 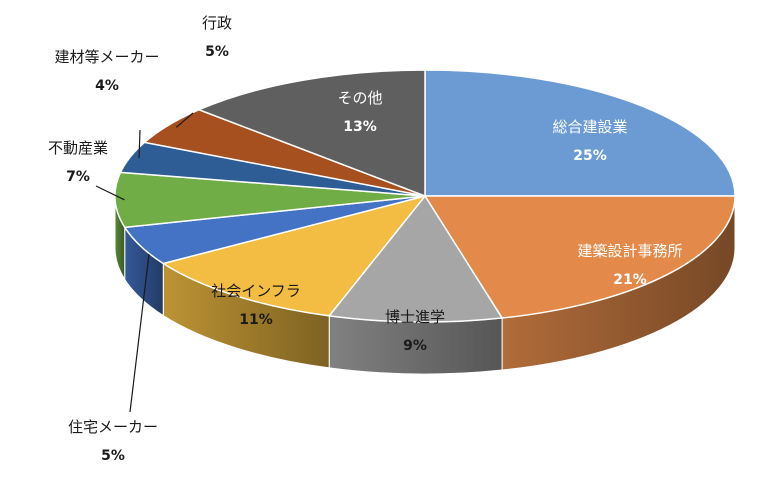 What do you see at coordinates (256, 291) in the screenshot?
I see `slice-label-3: 社会インフラ` at bounding box center [256, 291].